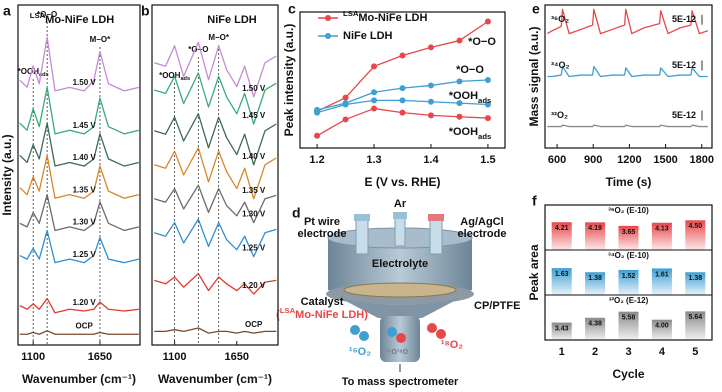 This screenshot has width=722, height=392. I want to click on value-label: 4.38, so click(595, 324).